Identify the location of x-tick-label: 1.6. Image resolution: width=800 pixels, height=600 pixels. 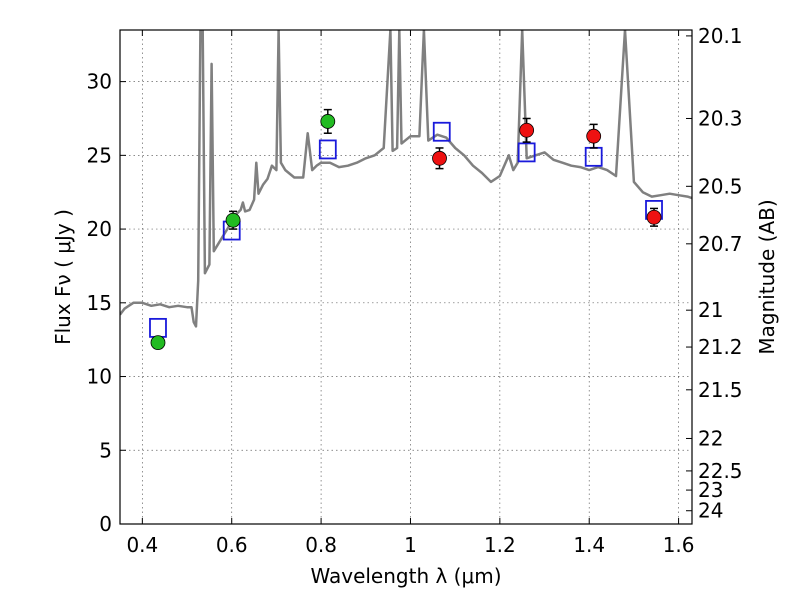
(679, 545).